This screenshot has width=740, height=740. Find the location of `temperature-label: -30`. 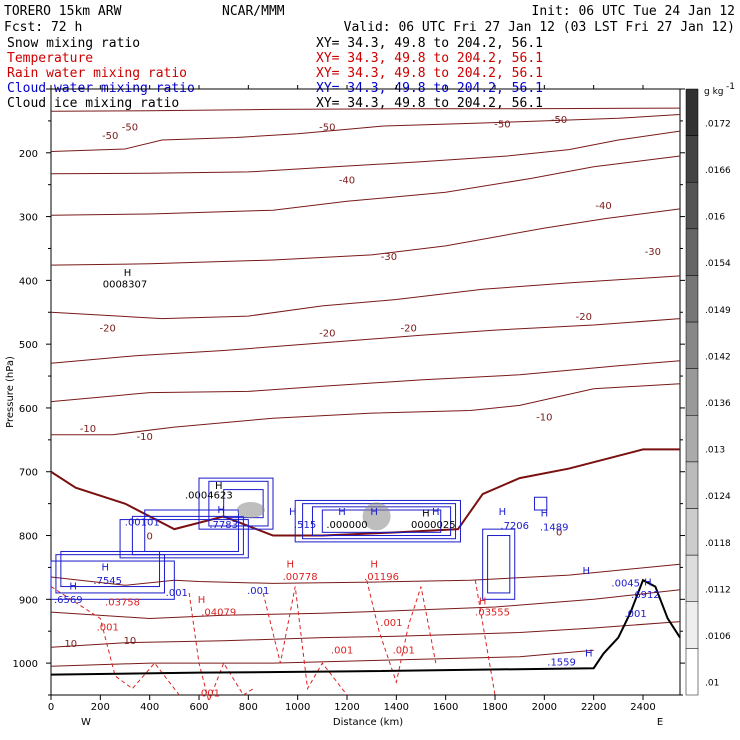

temperature-label: -30 is located at coordinates (389, 257).